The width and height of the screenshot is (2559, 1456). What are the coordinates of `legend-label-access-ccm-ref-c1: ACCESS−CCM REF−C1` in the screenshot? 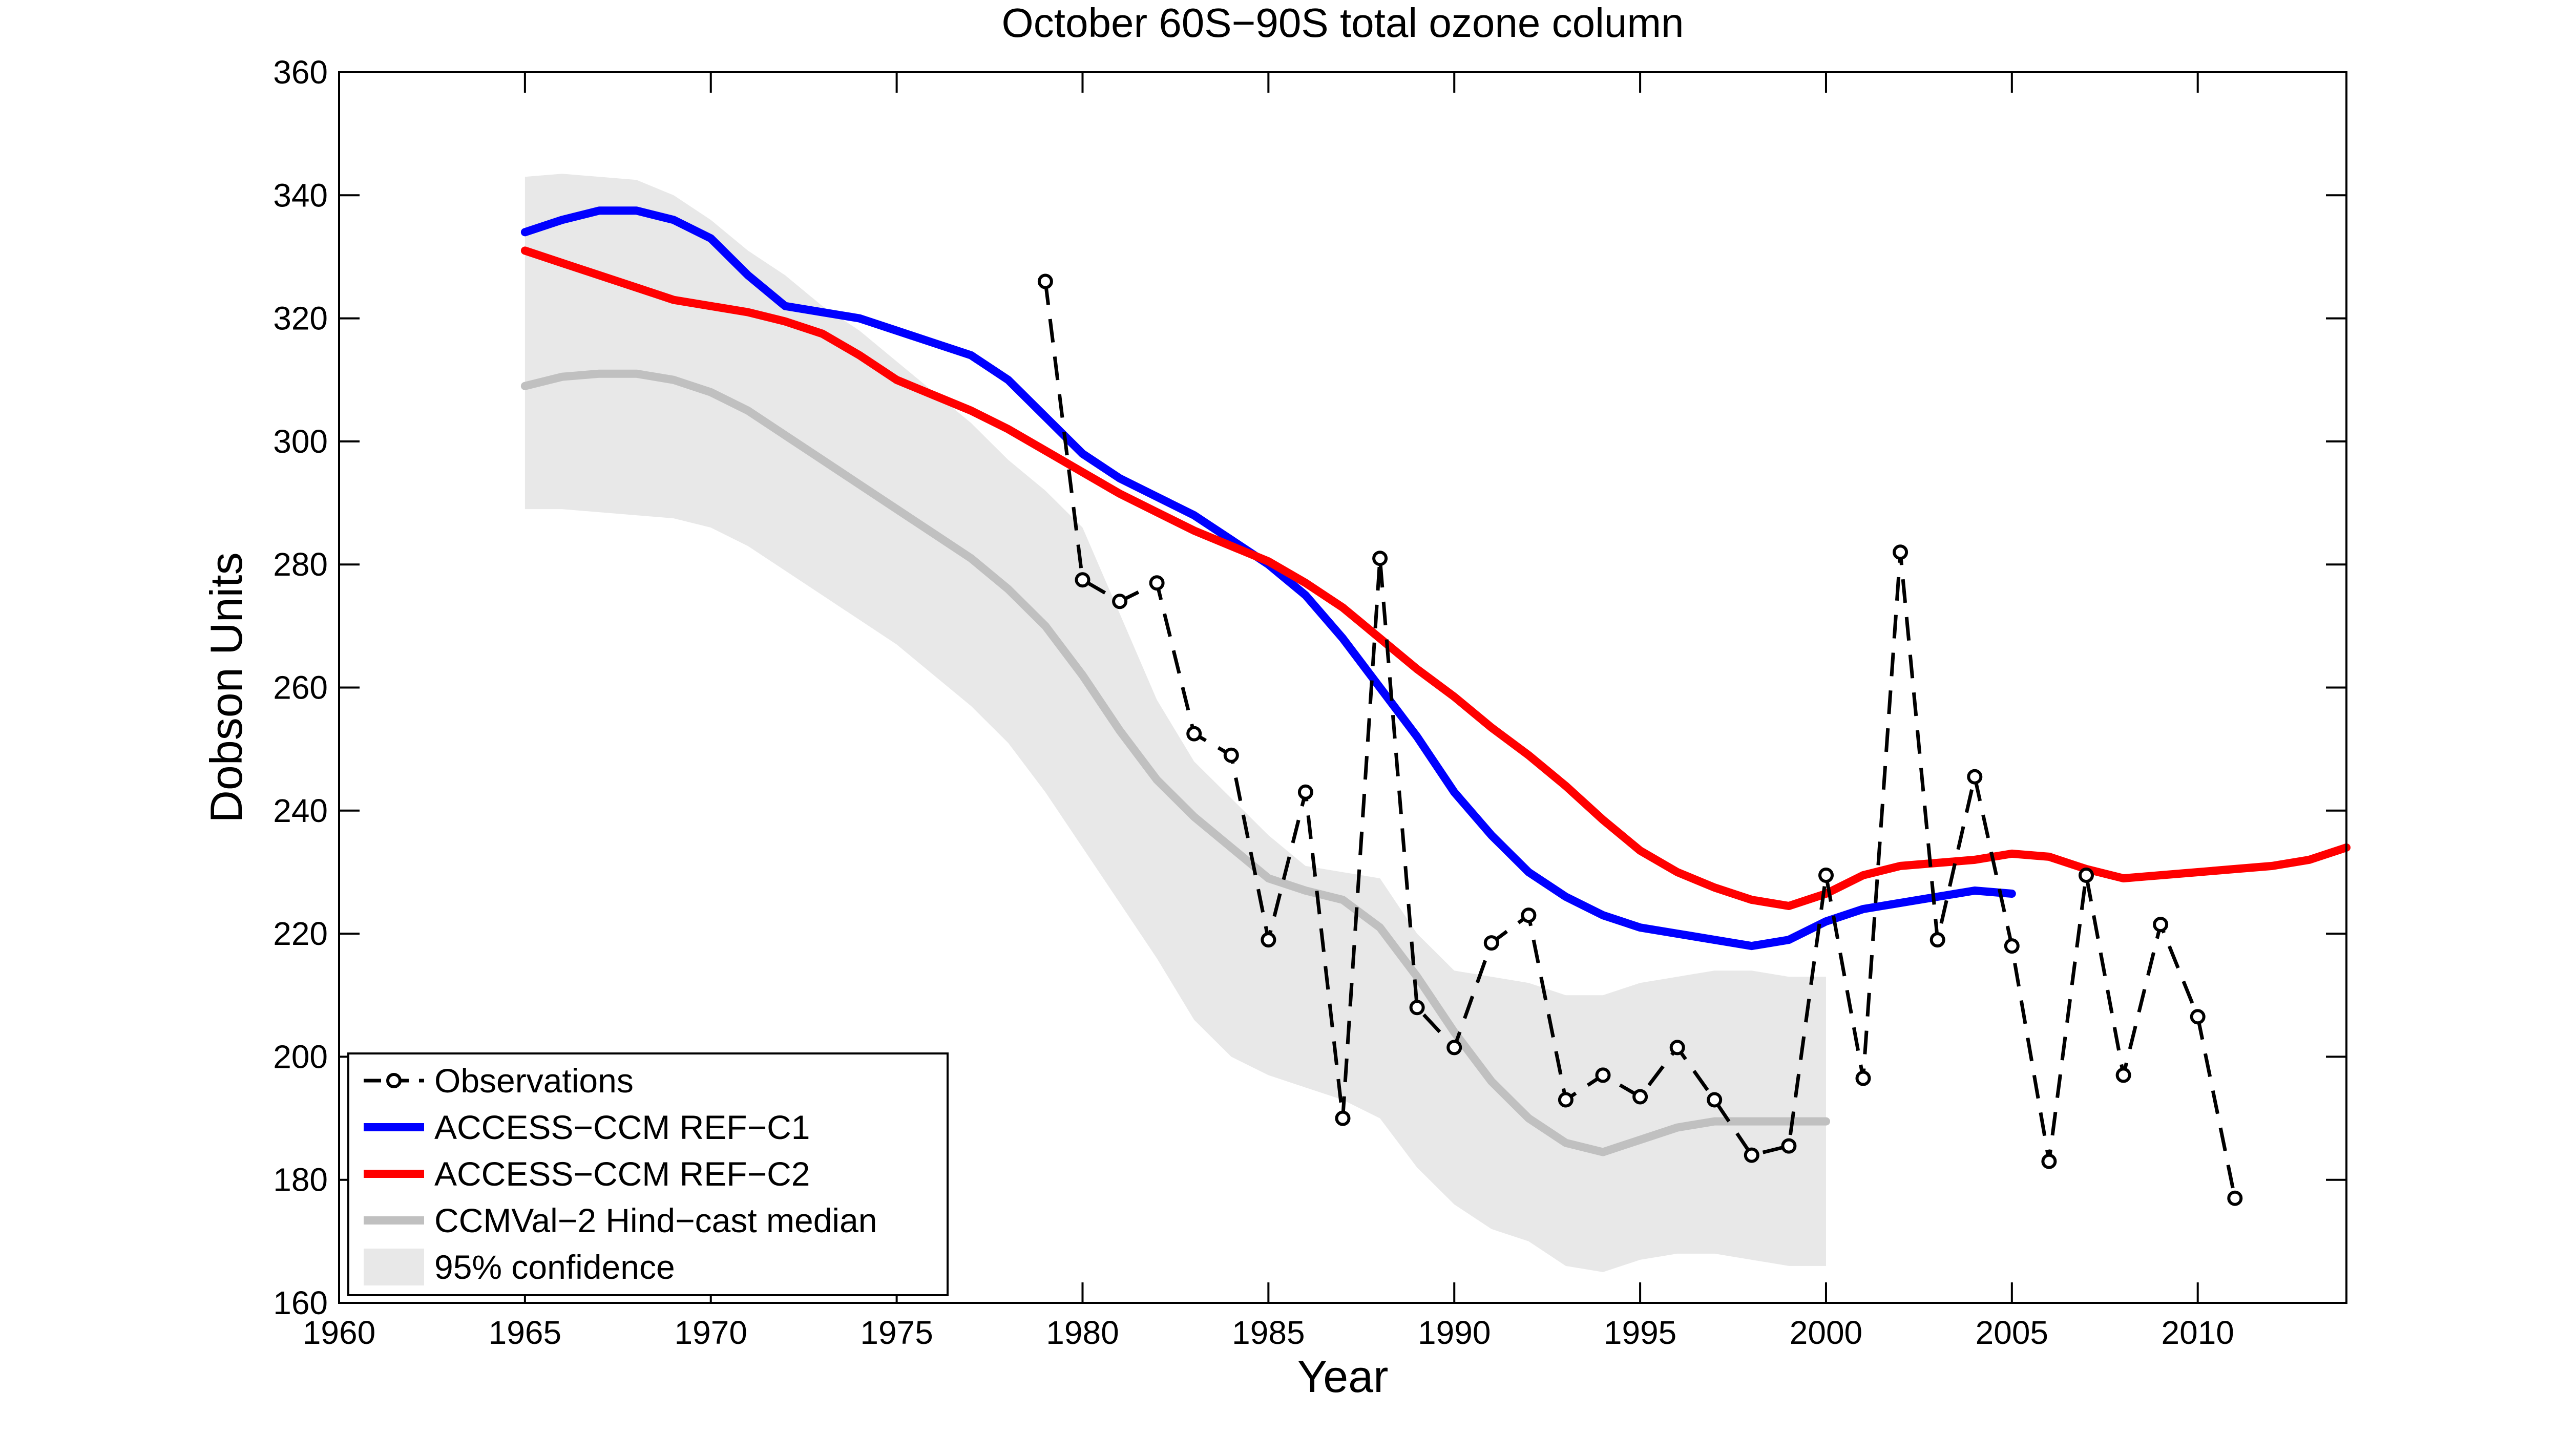 It's located at (622, 1127).